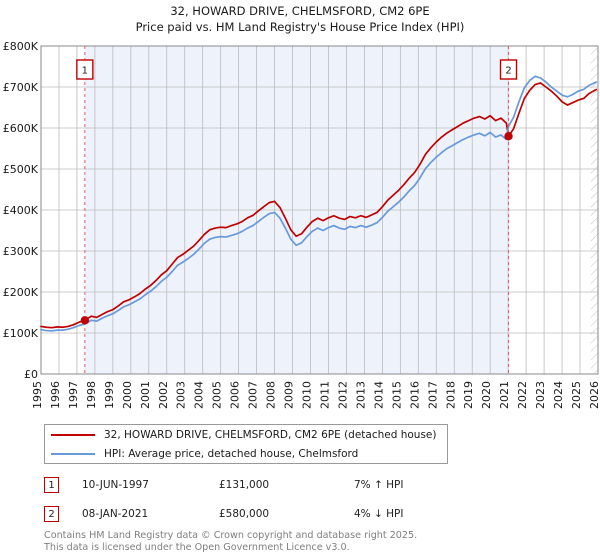  I want to click on x-axis-tick-label: 2010, so click(307, 395).